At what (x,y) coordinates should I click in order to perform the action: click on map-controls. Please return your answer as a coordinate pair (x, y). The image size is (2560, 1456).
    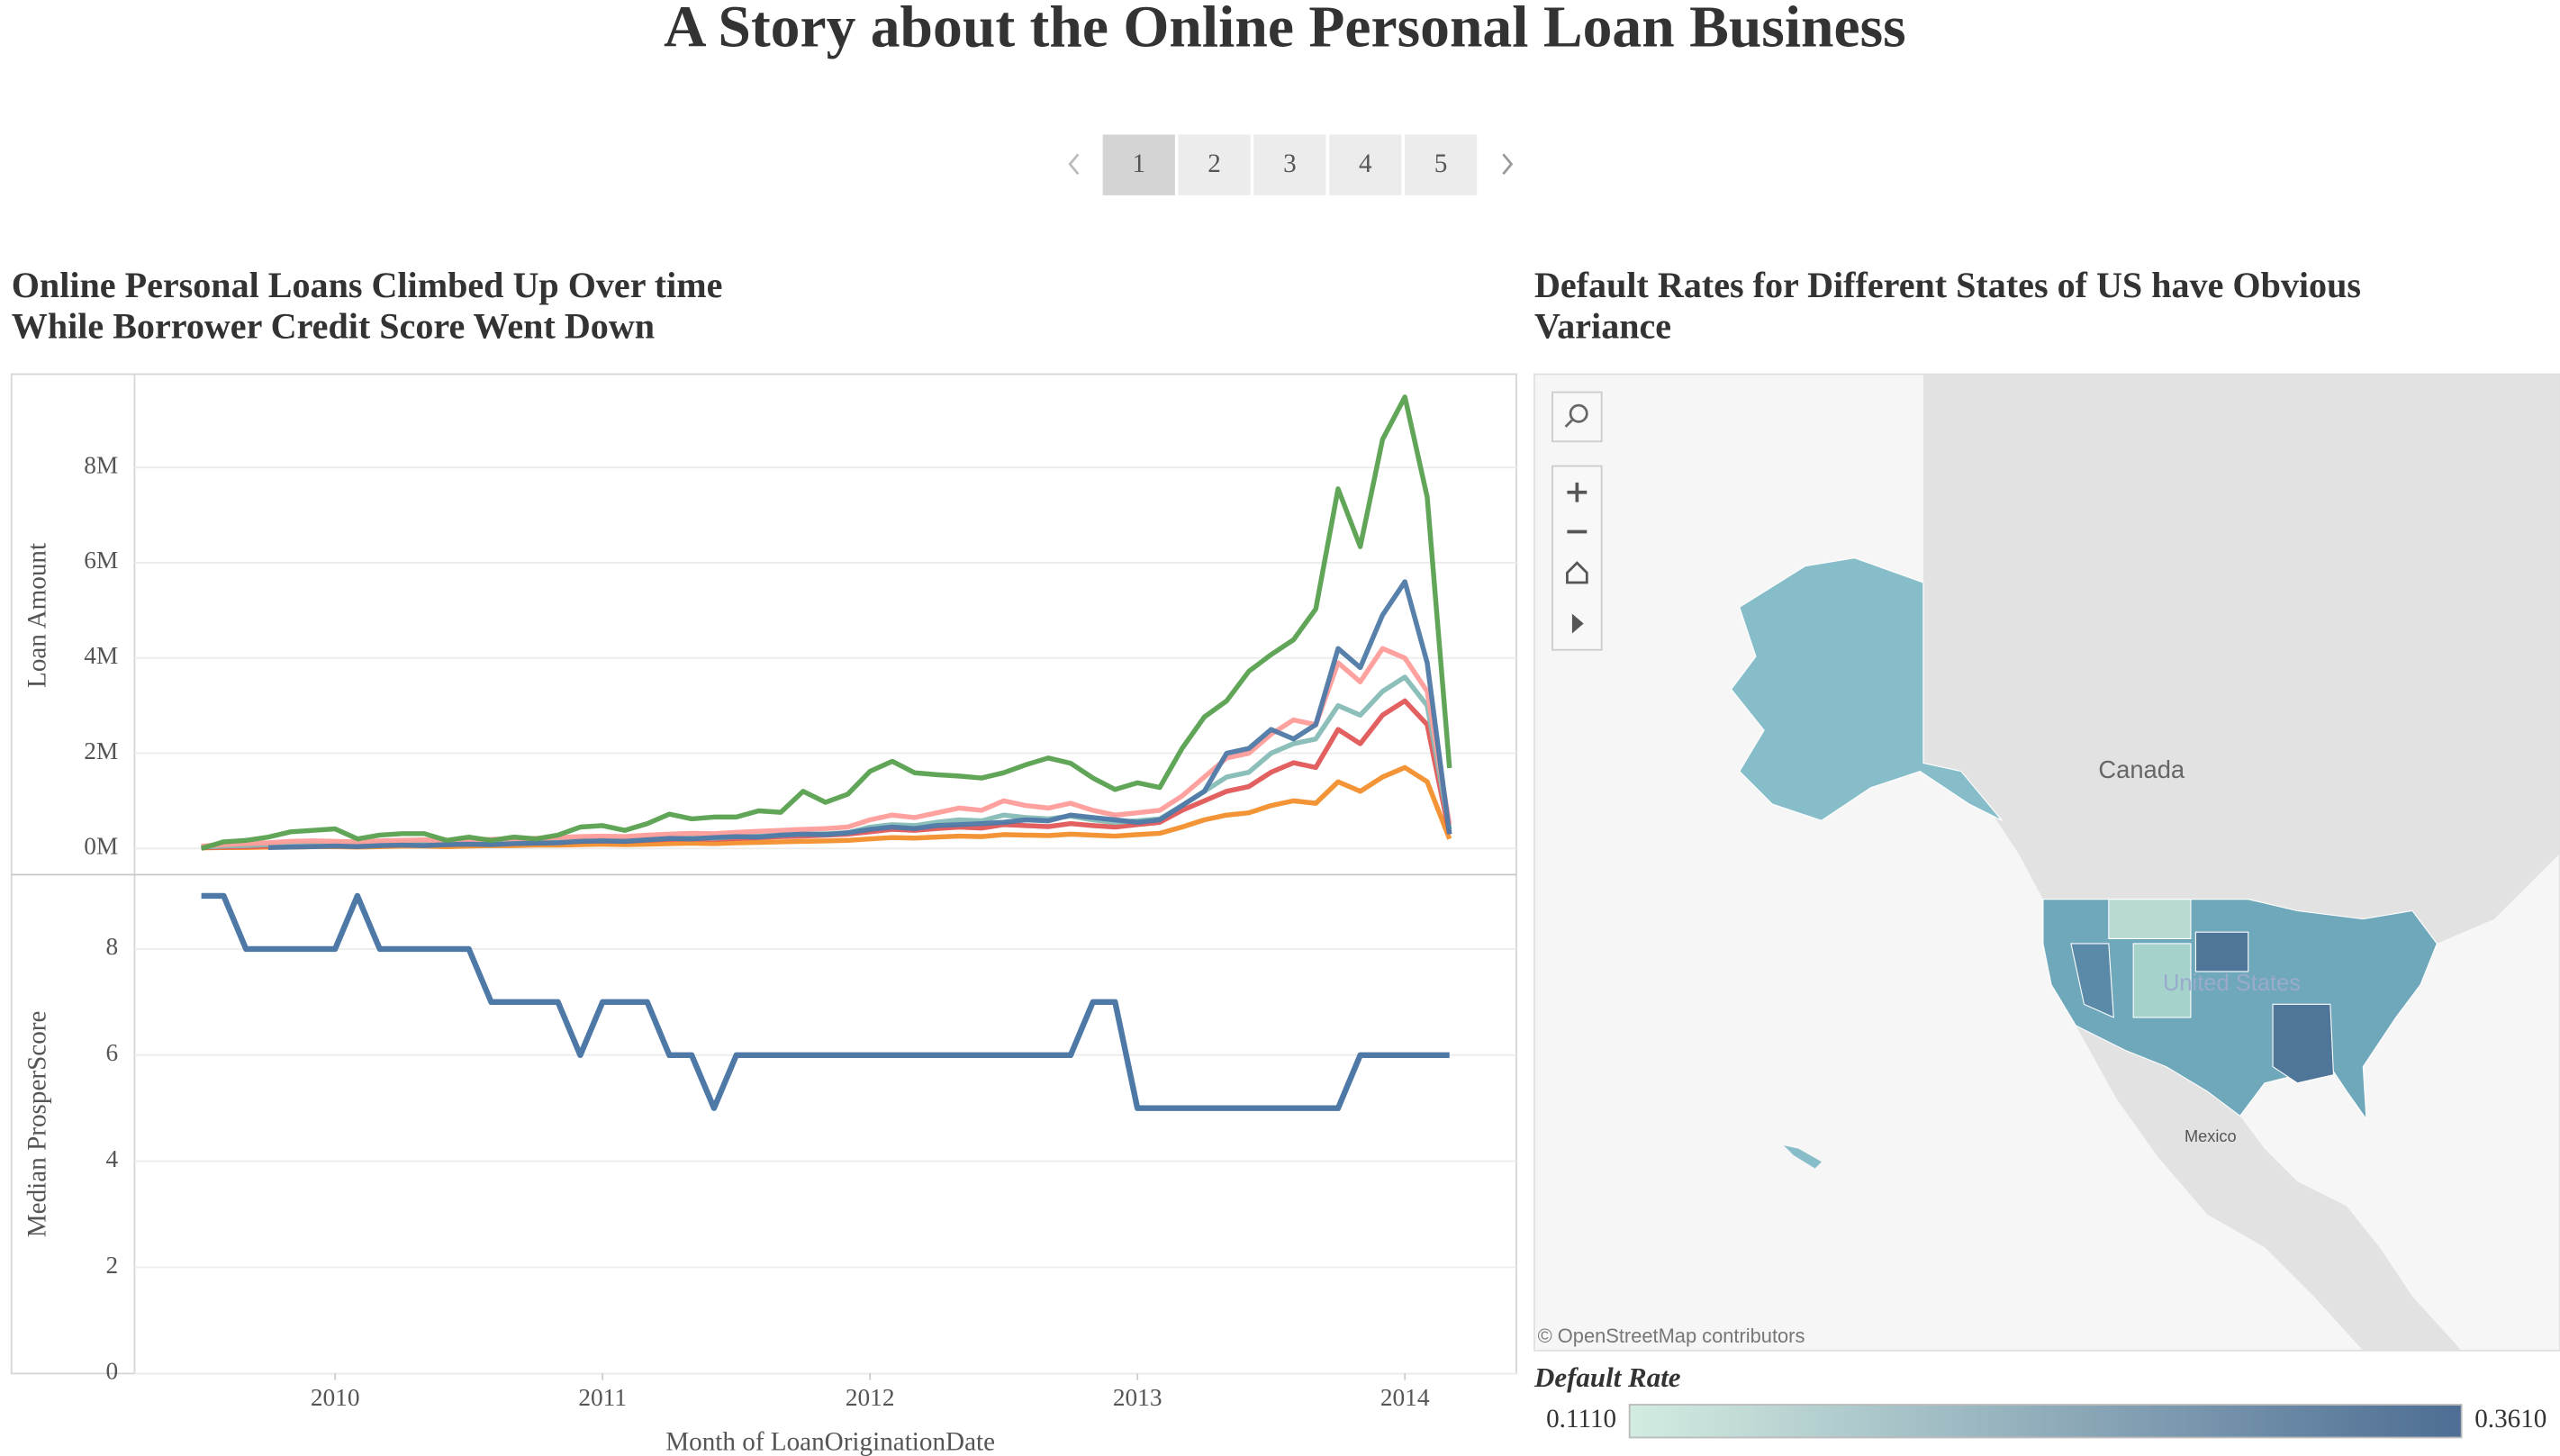
    Looking at the image, I should click on (1577, 521).